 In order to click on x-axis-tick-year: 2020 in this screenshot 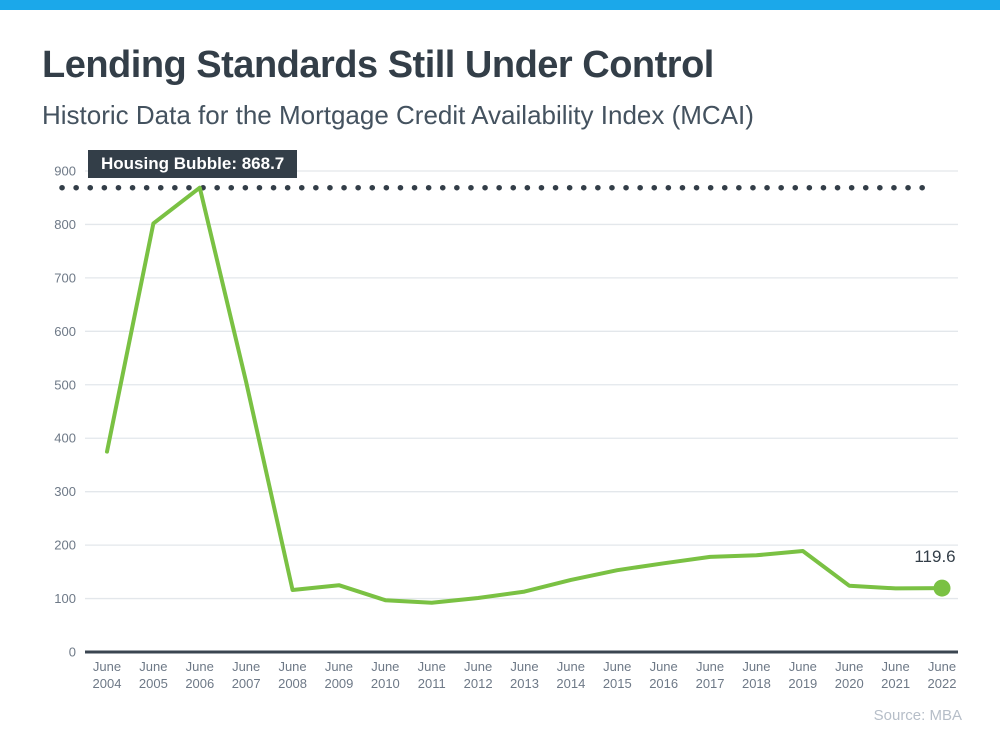, I will do `click(849, 683)`.